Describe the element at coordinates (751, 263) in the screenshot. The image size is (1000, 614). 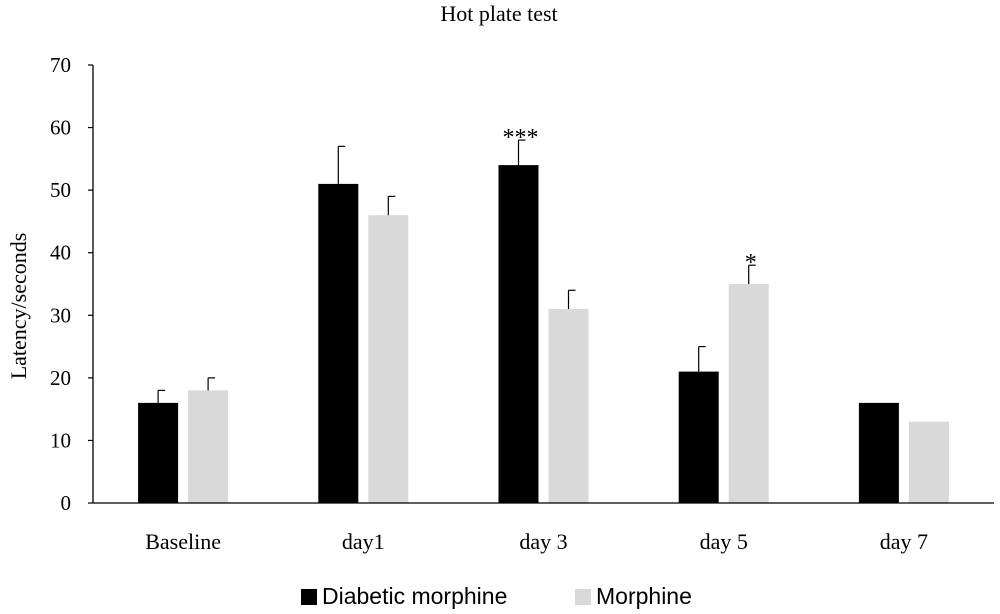
I see `significance-label: *` at that location.